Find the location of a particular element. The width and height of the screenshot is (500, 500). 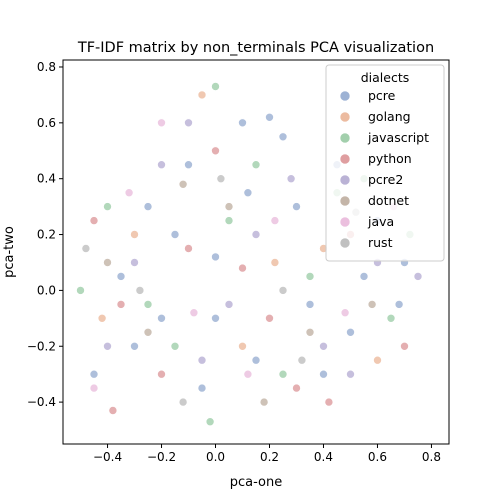

legend-label-dotnet: dotnet is located at coordinates (388, 200).